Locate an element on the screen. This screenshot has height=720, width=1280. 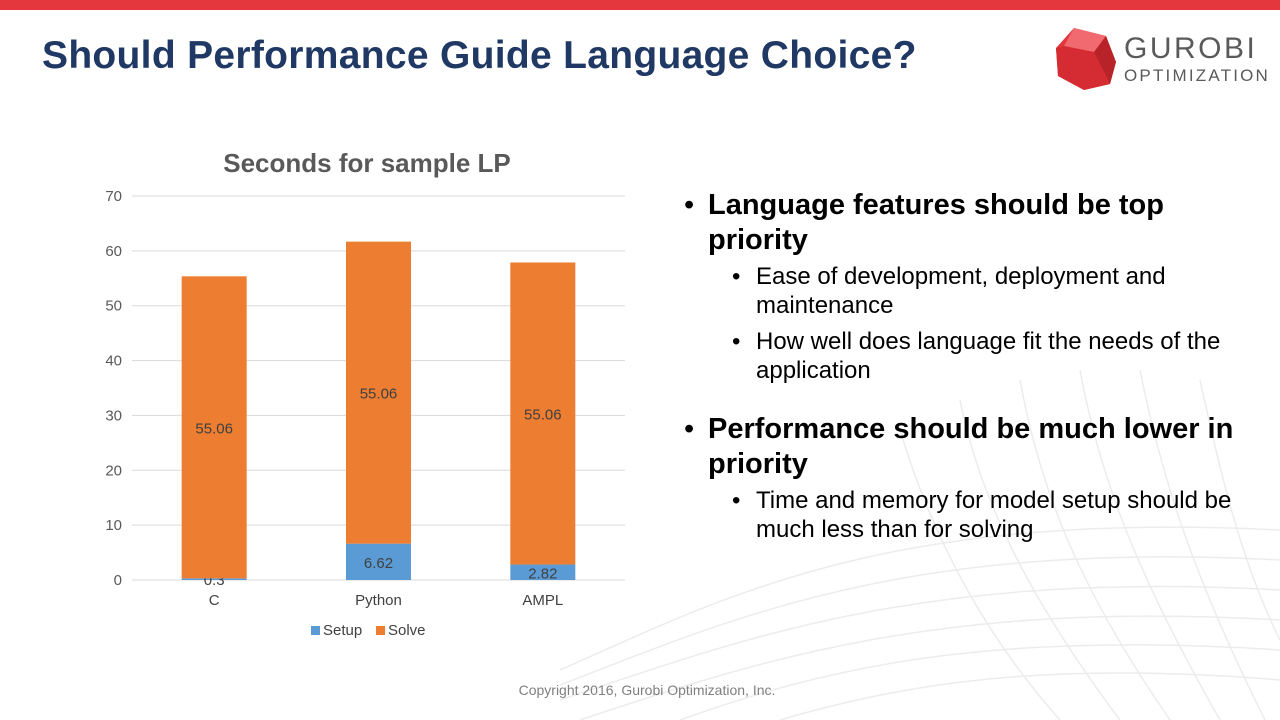
y-tick-label: 50 is located at coordinates (113, 306).